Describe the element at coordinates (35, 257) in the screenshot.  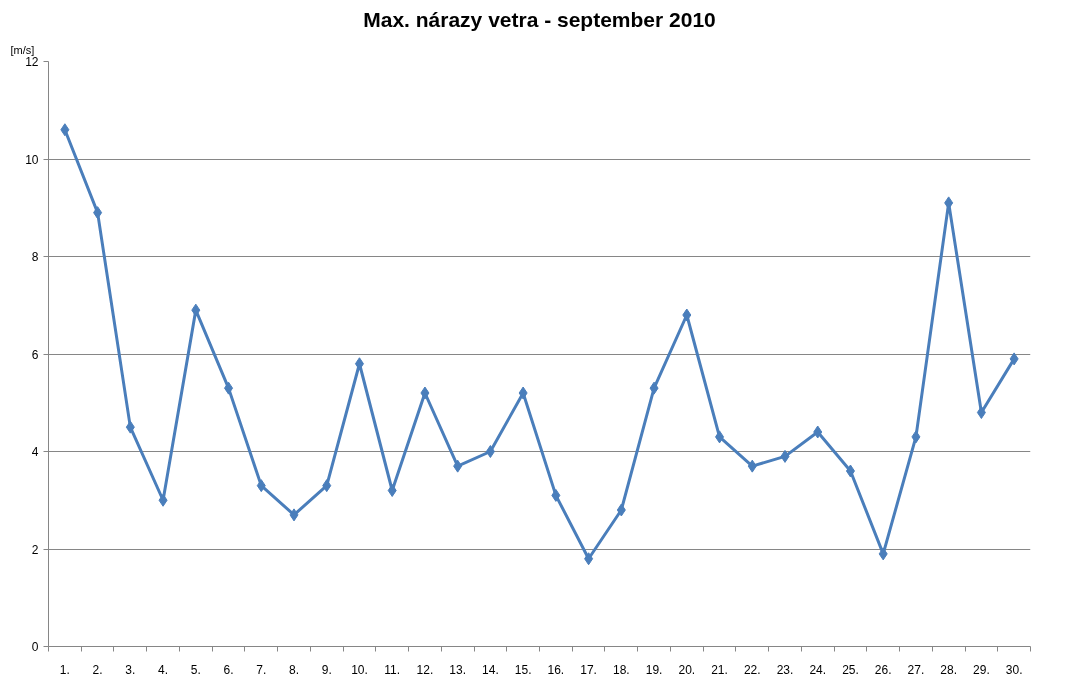
I see `y-tick-label: 8` at that location.